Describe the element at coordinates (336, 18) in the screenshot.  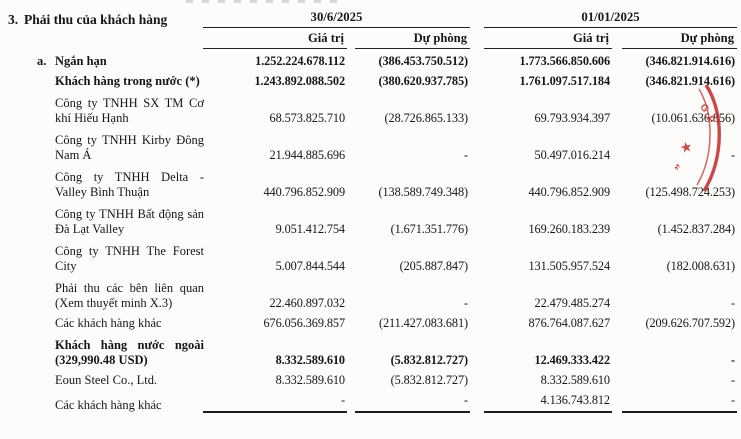
I see `period-header-current: 30/6/2025` at that location.